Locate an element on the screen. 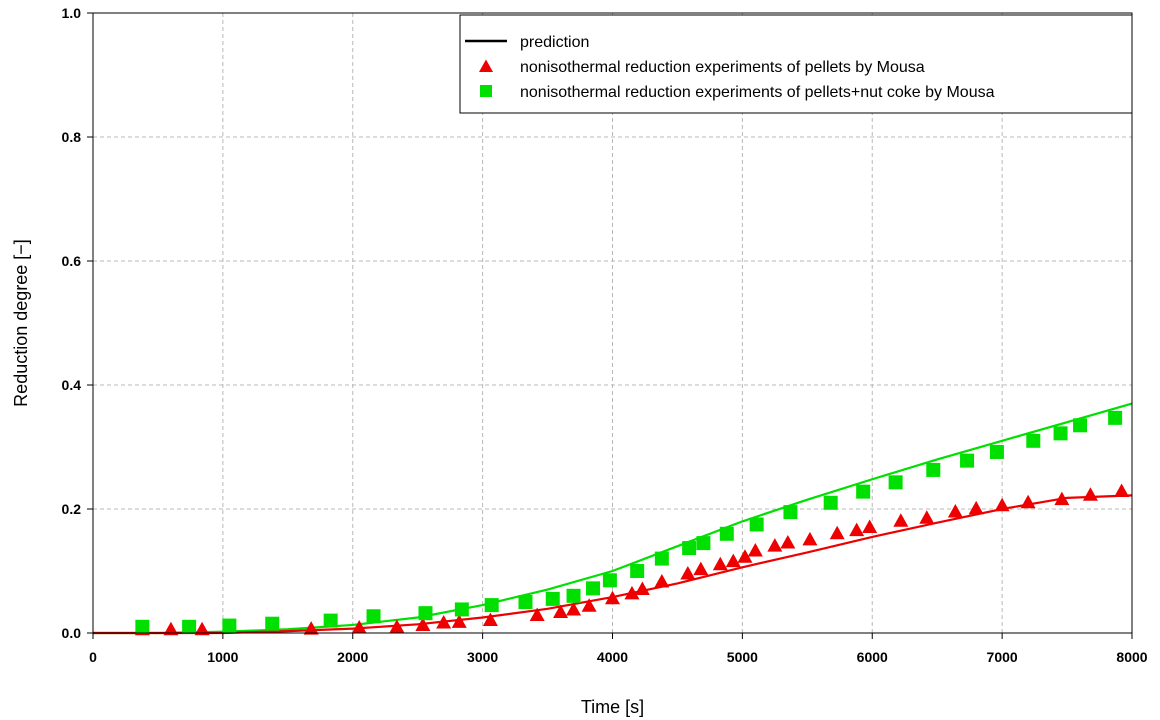 The image size is (1160, 720). y-tick-label: 0.2 is located at coordinates (72, 509).